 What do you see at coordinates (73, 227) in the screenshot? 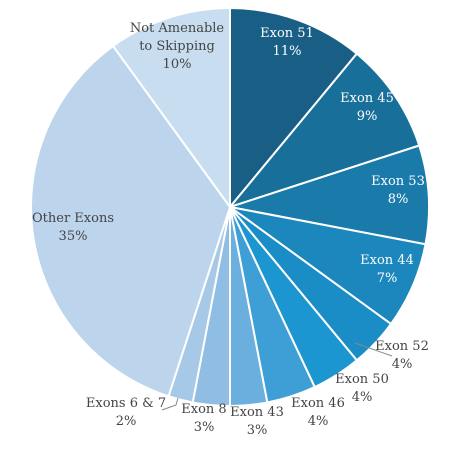
I see `slice-label-other-exons: Other Exons 35%` at bounding box center [73, 227].